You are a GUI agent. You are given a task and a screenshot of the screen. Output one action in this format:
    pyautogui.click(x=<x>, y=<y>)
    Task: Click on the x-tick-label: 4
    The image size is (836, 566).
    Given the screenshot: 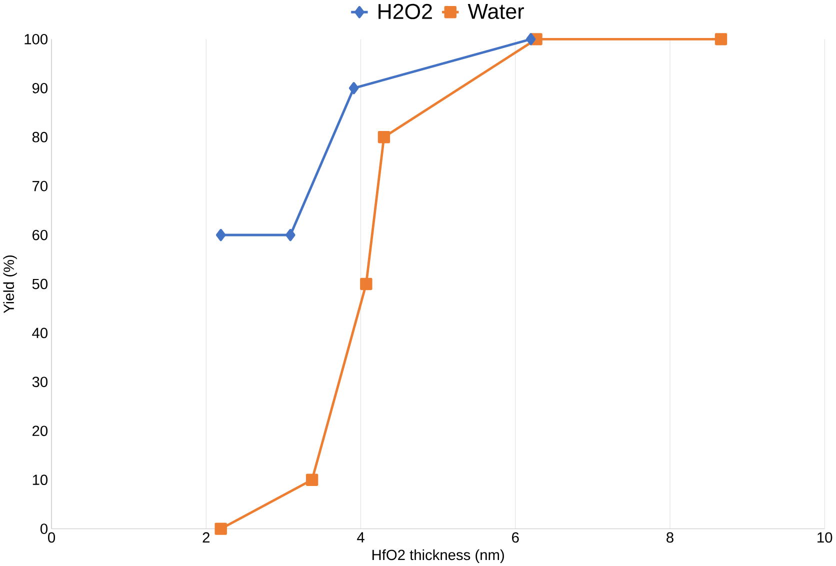 What is the action you would take?
    pyautogui.click(x=360, y=537)
    